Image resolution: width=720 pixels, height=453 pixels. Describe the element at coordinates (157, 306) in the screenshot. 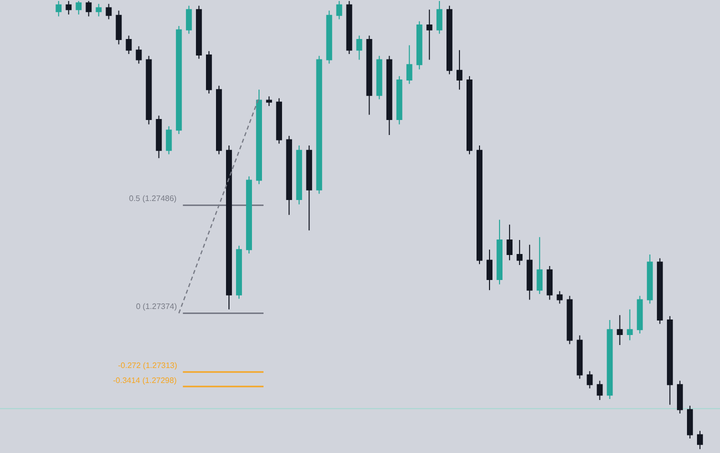

I see `ref-line-label: 0 (1.27374)` at that location.